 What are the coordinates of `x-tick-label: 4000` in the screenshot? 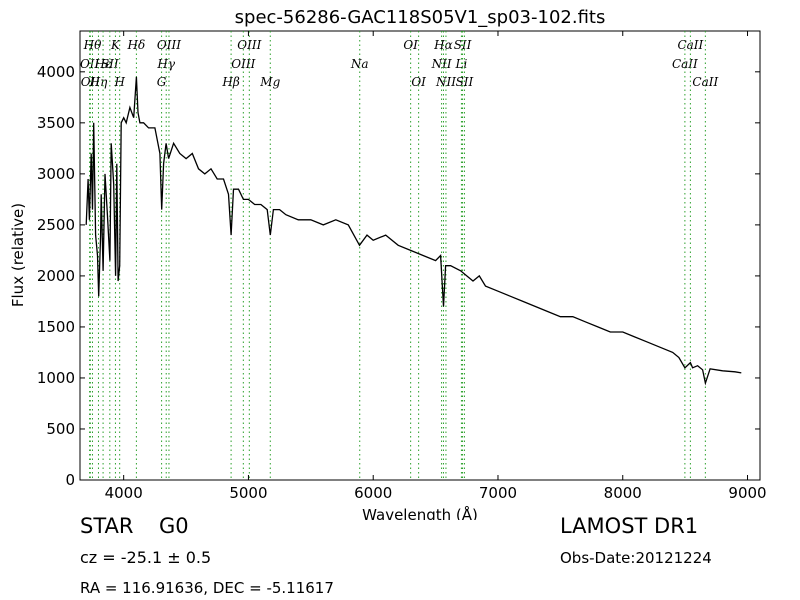 It's located at (124, 493).